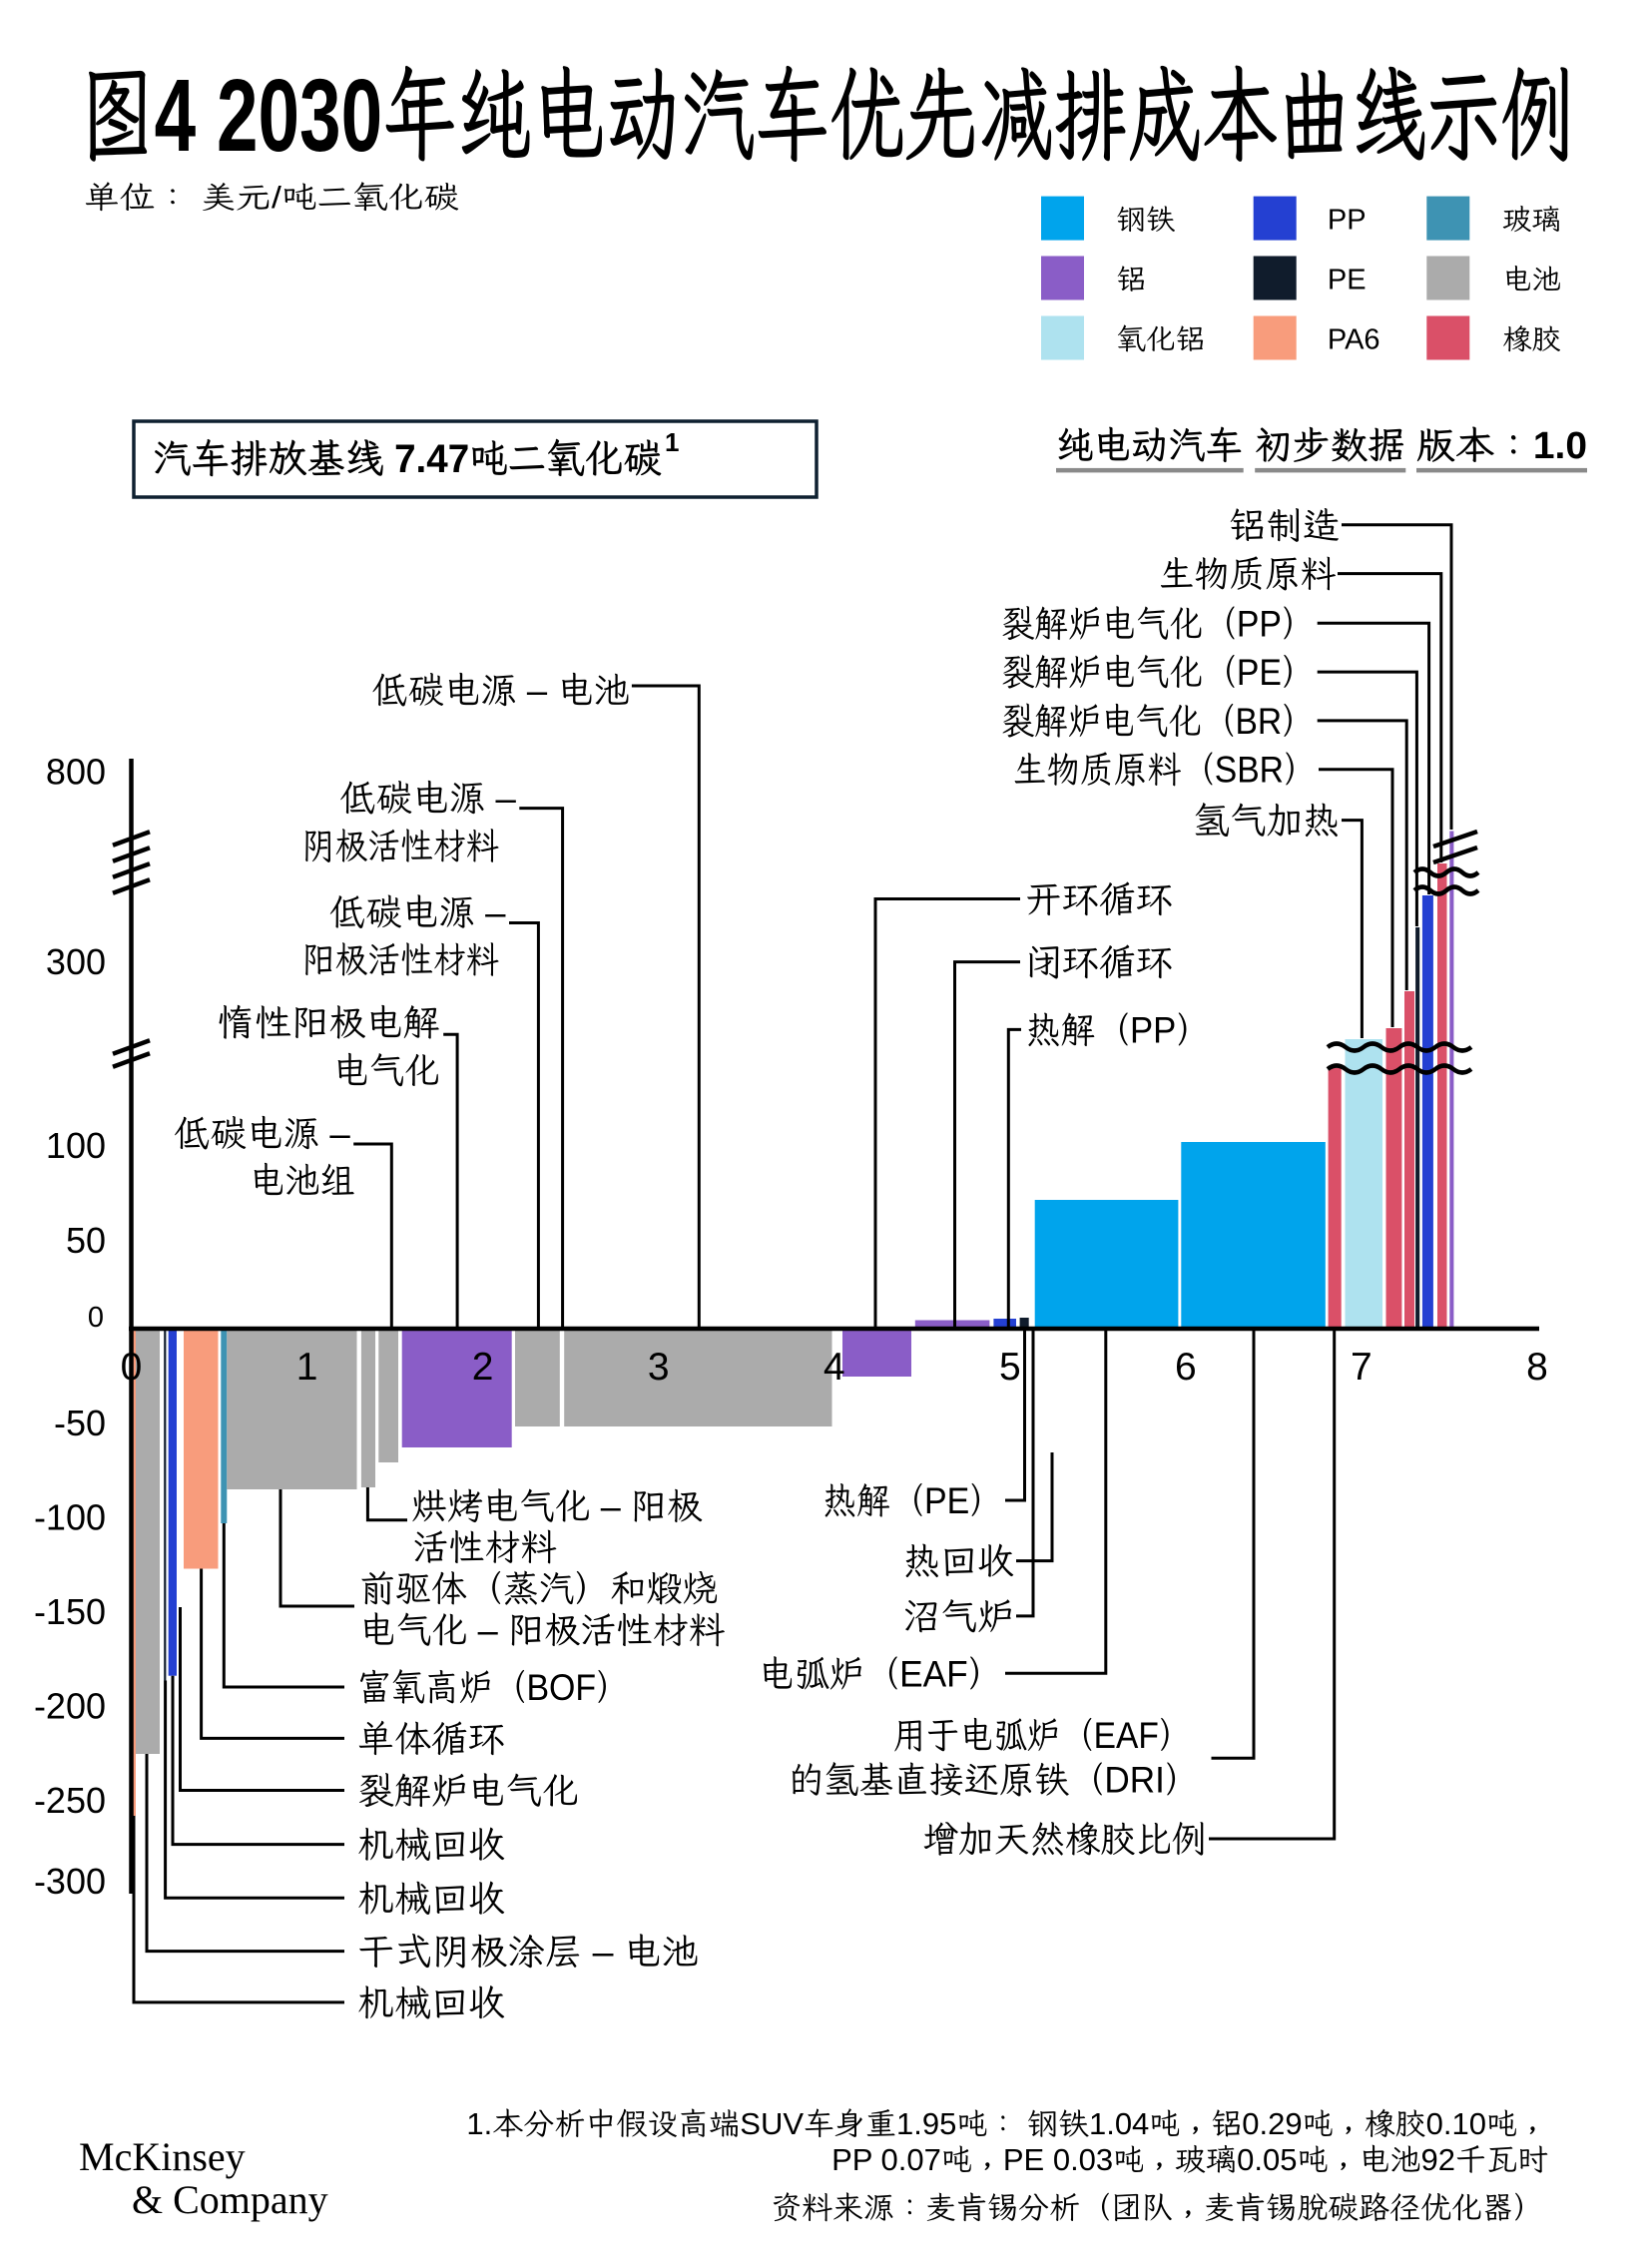 The height and width of the screenshot is (2268, 1647). Describe the element at coordinates (1099, 962) in the screenshot. I see `svg-text: 闭环循环` at that location.